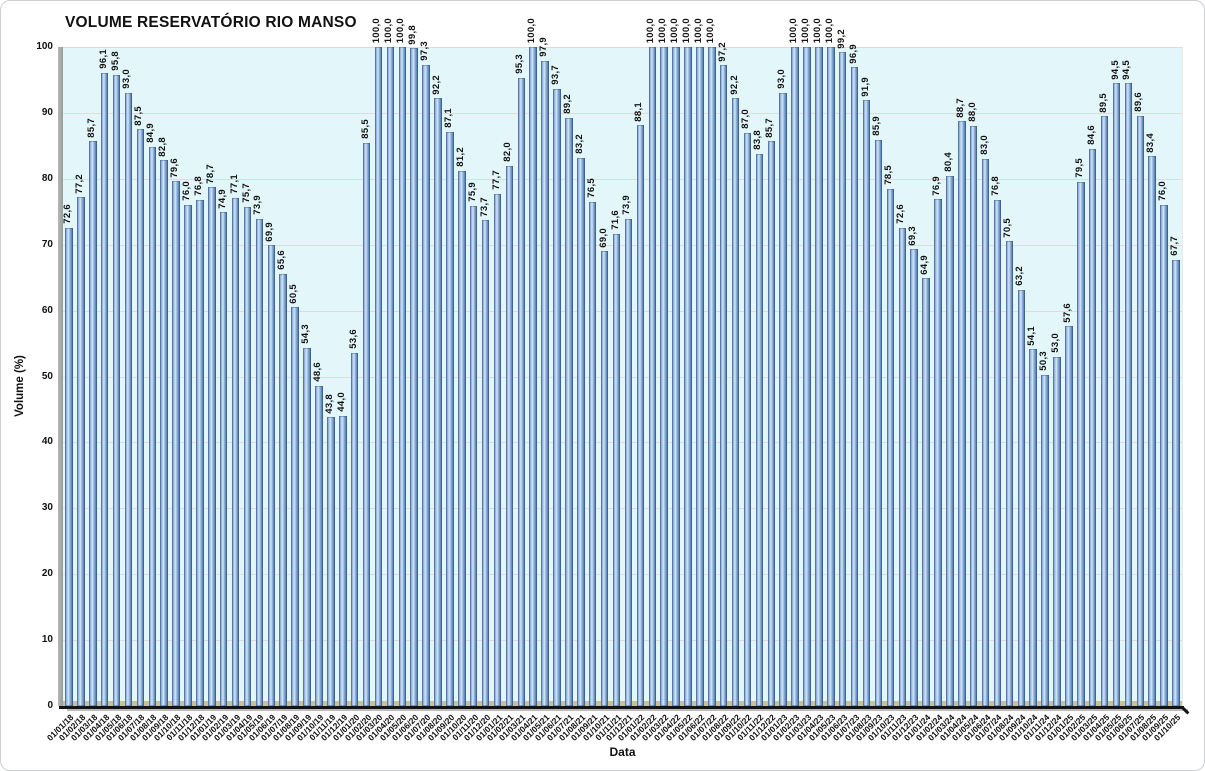 Image resolution: width=1205 pixels, height=771 pixels. Describe the element at coordinates (413, 34) in the screenshot. I see `bar-value-label: 99,8` at that location.